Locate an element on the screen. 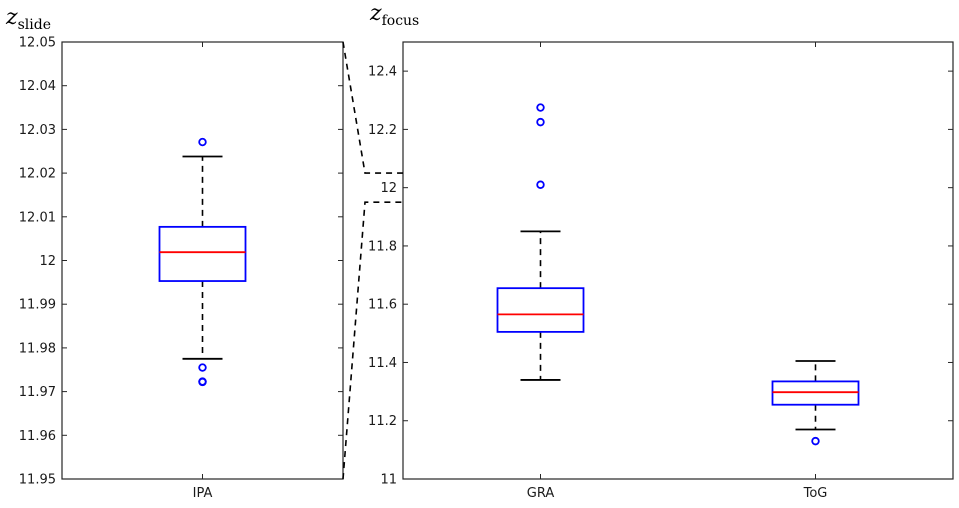  y-tick-label: 11.99 is located at coordinates (37, 305).